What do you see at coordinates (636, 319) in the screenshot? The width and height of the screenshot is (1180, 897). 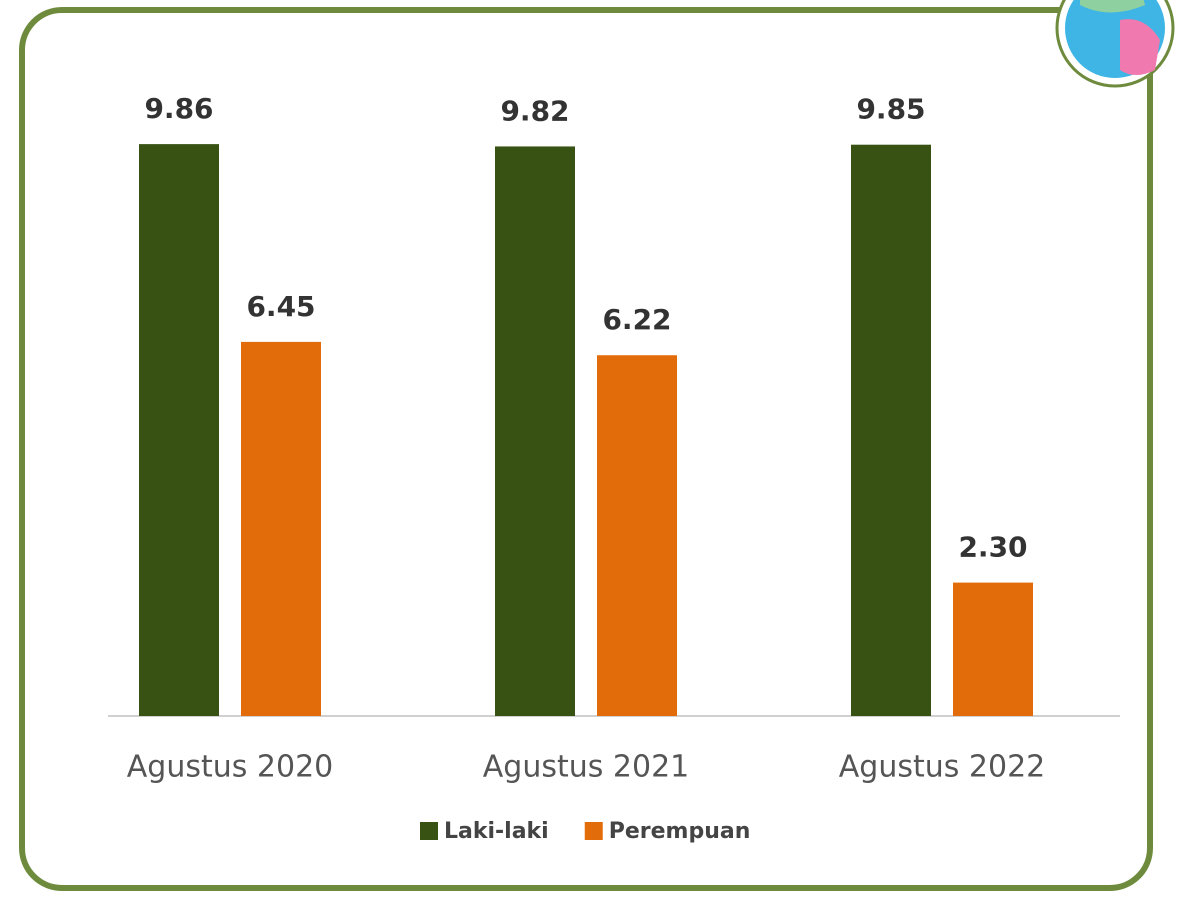 I see `value-label: 6.22` at bounding box center [636, 319].